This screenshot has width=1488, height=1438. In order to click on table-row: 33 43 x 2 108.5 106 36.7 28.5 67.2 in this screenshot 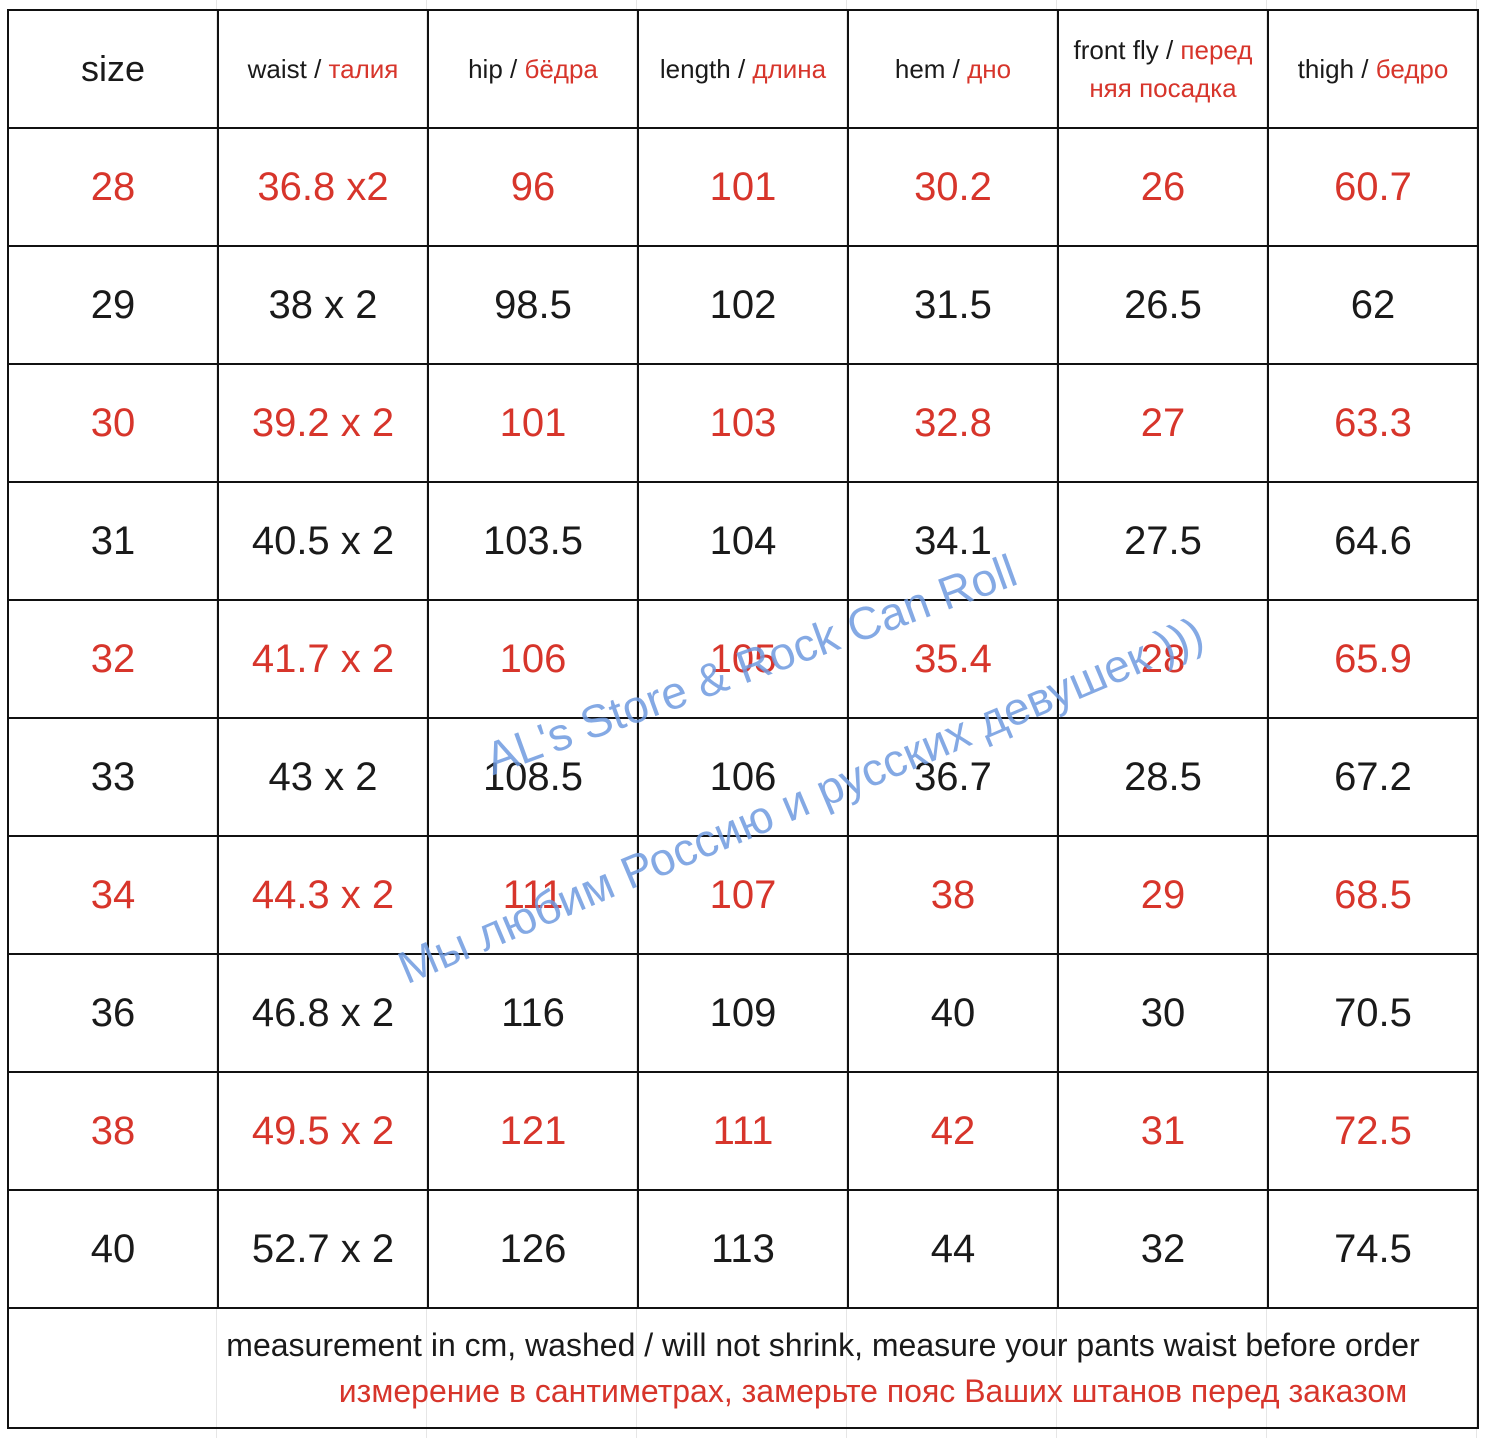, I will do `click(743, 777)`.